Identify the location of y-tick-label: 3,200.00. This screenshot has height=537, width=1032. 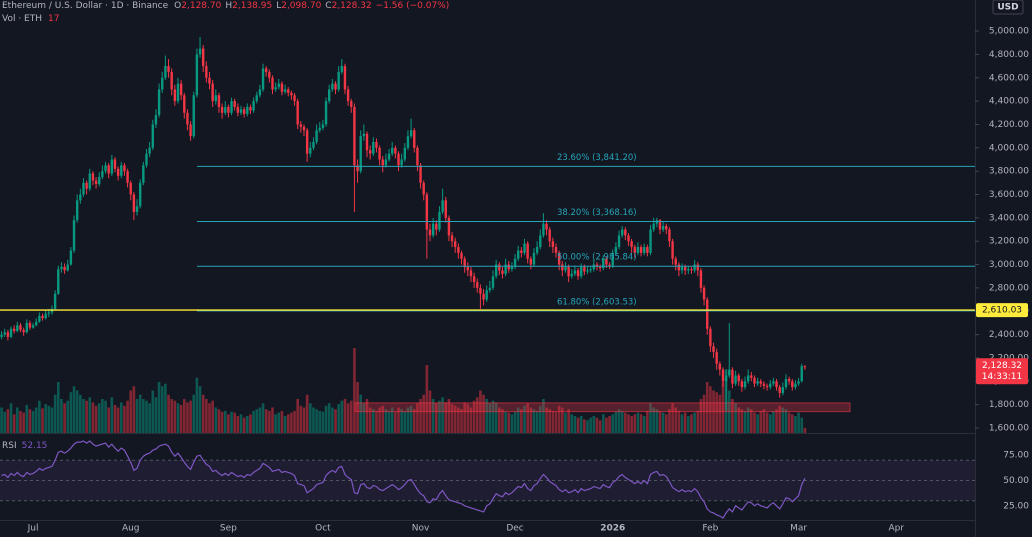
(1009, 242).